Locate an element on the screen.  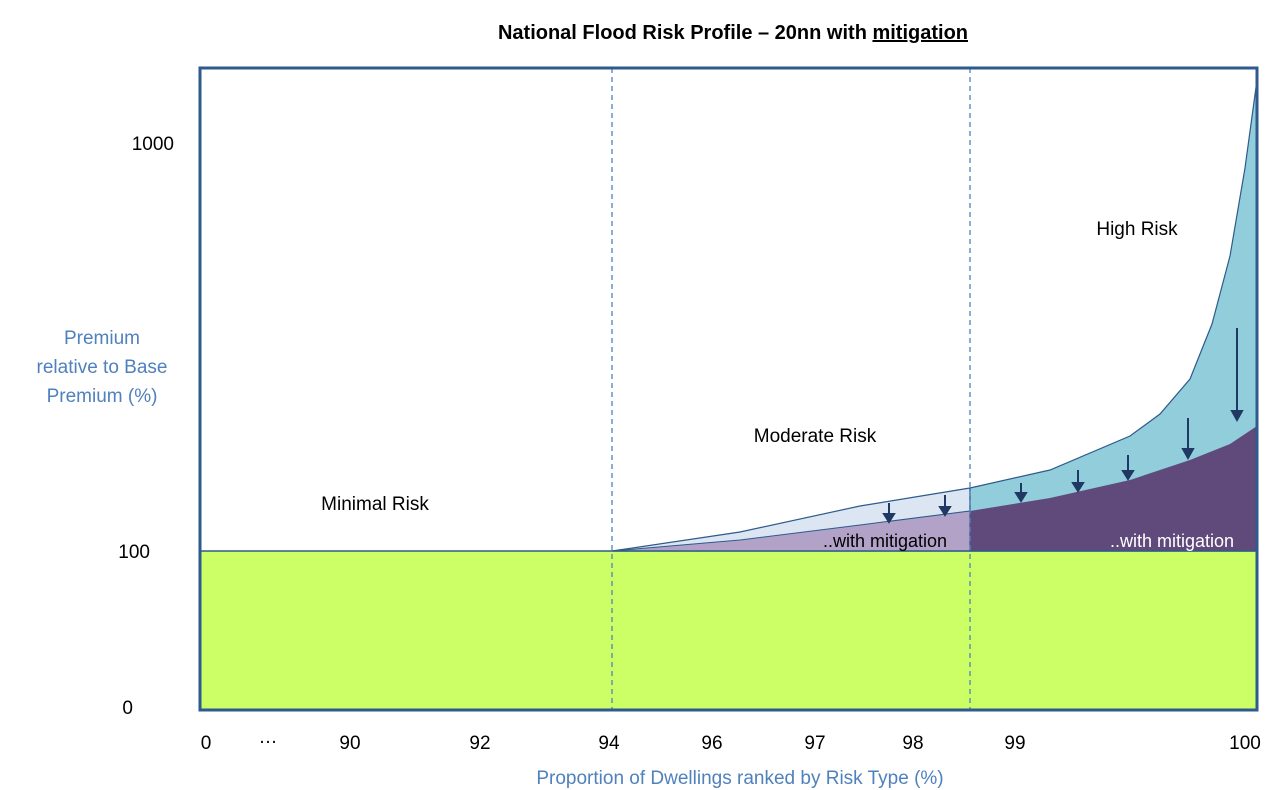
x-tick-label: 90 is located at coordinates (349, 743).